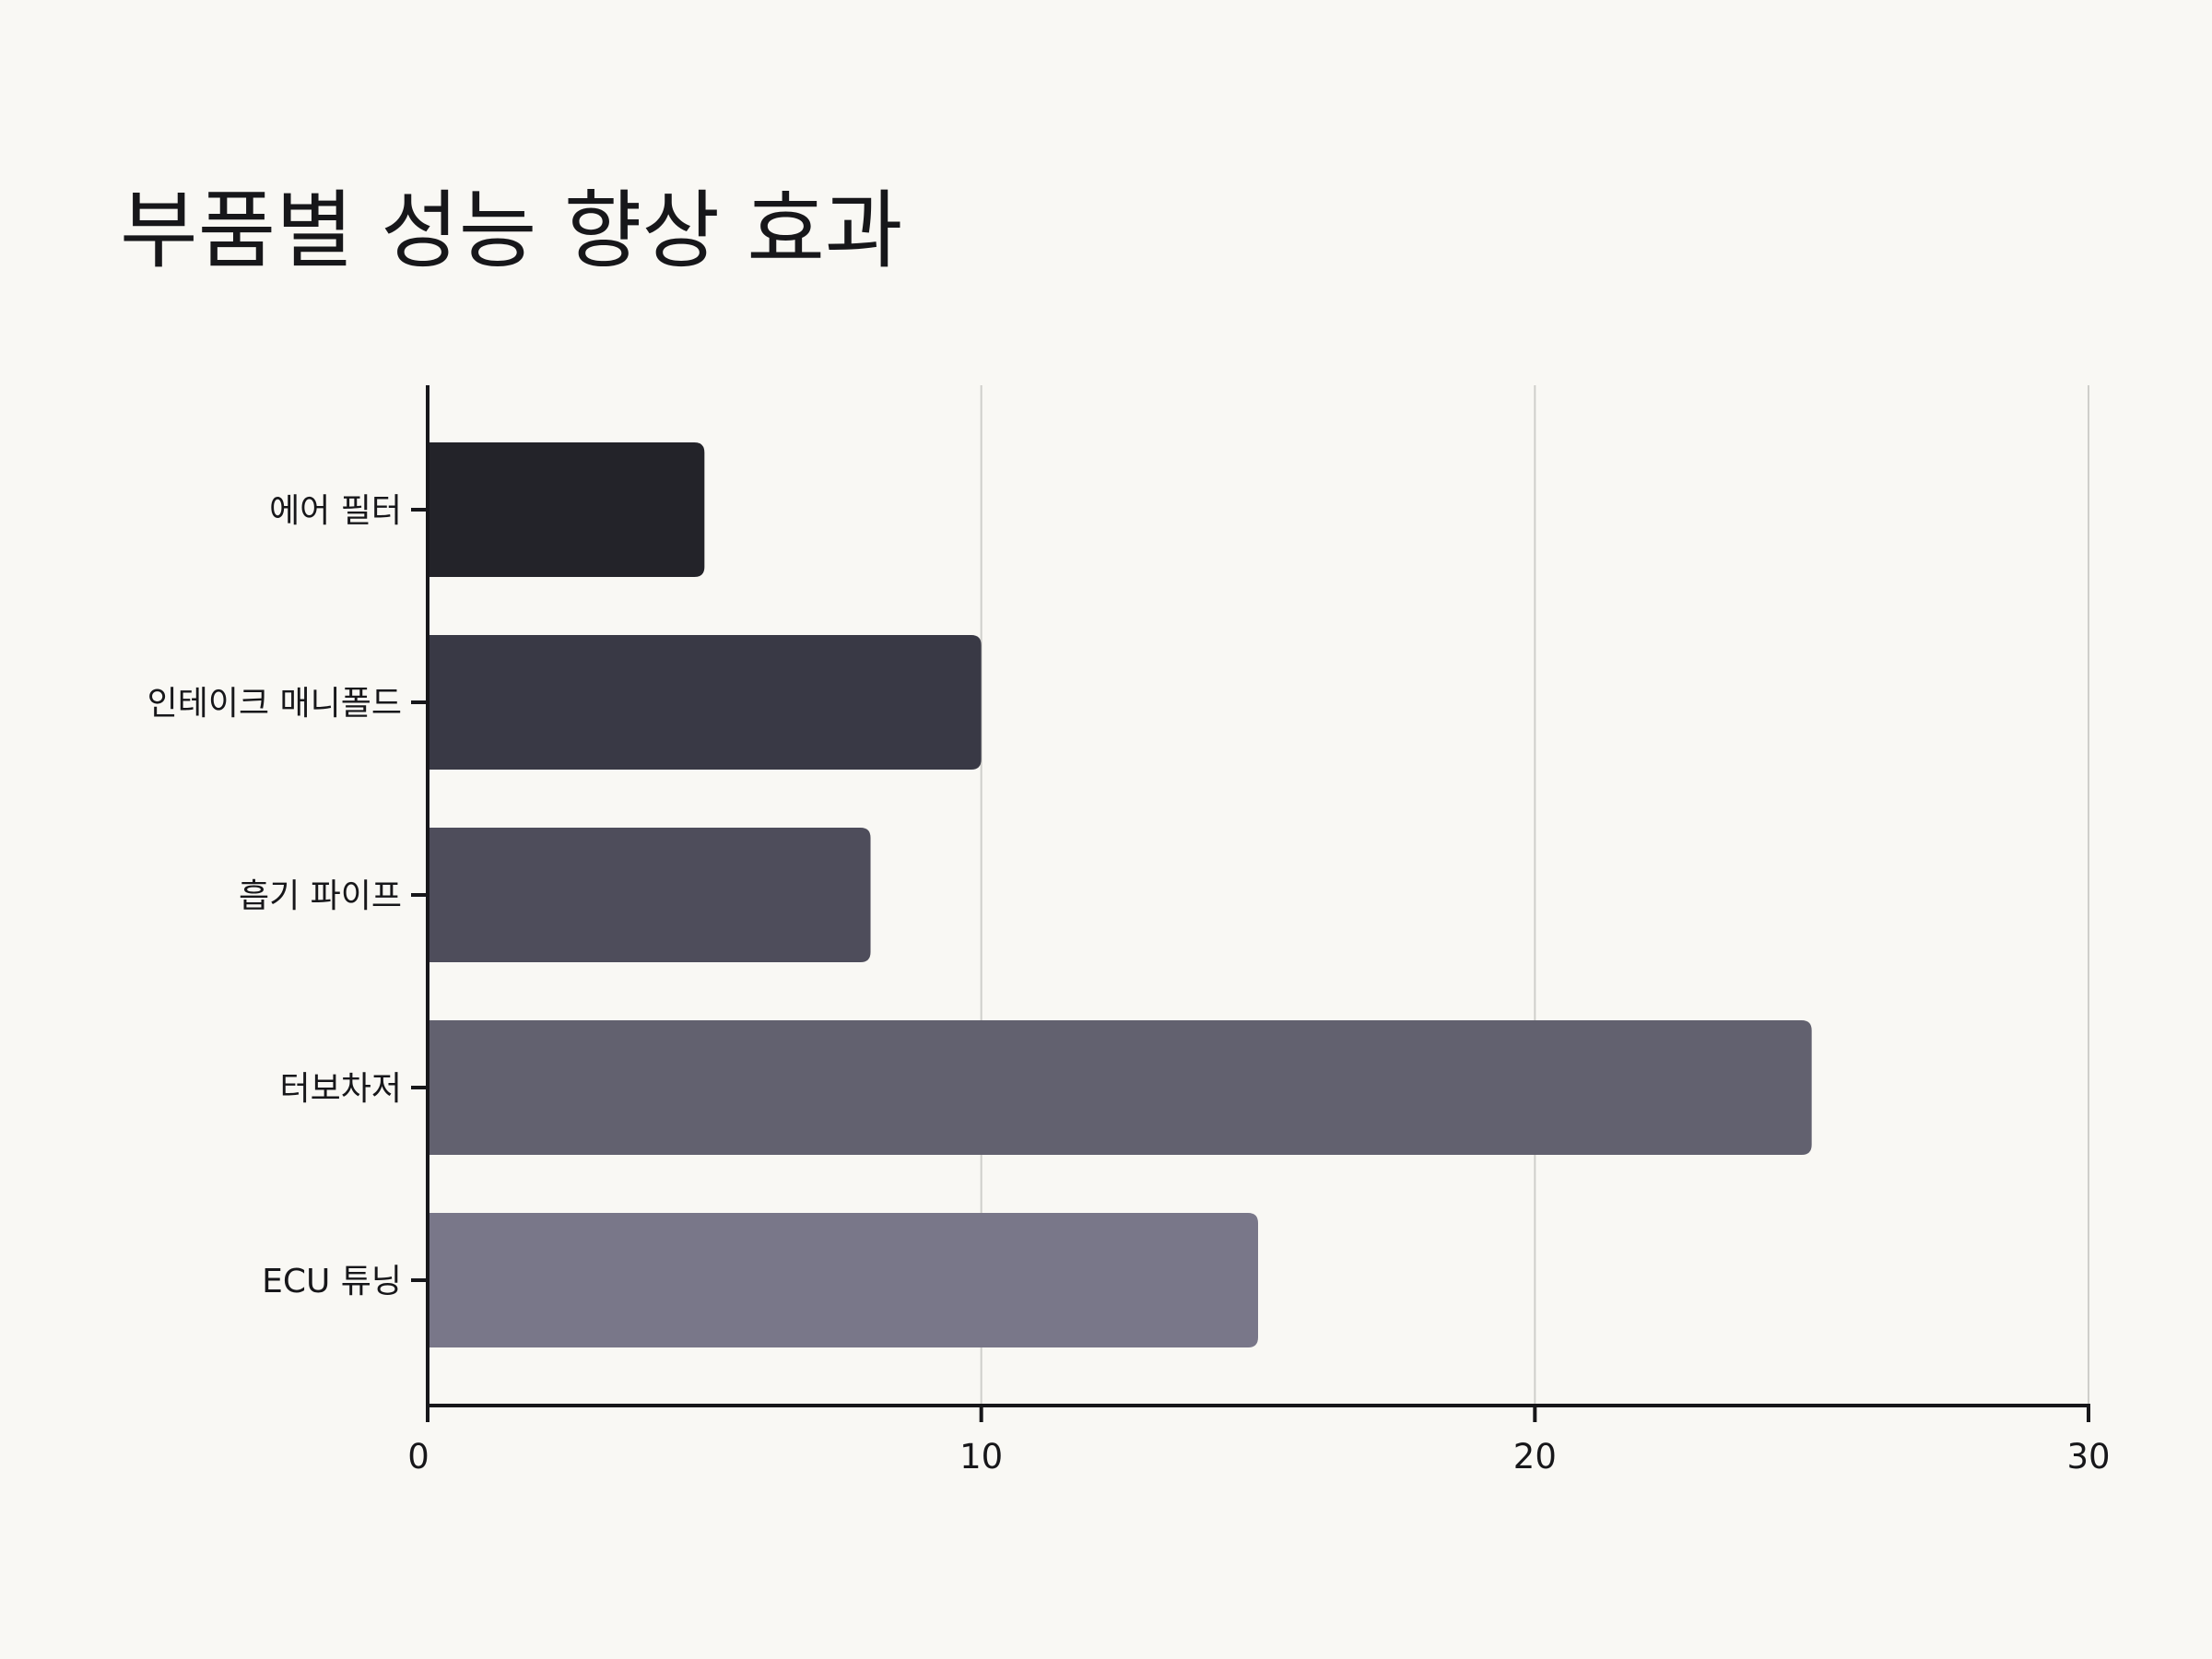  What do you see at coordinates (511, 231) in the screenshot?
I see `chart-title: 부품별 성능 향상 효과` at bounding box center [511, 231].